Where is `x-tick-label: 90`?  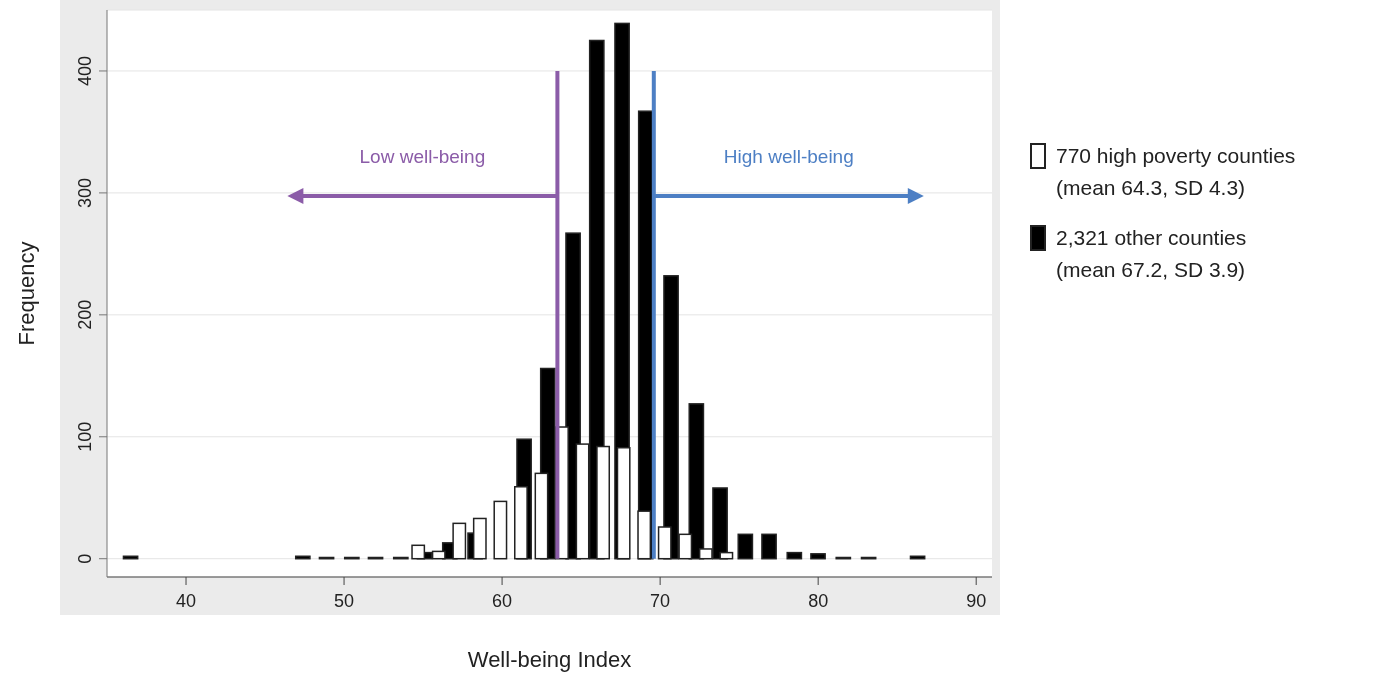
x-tick-label: 90 is located at coordinates (976, 601).